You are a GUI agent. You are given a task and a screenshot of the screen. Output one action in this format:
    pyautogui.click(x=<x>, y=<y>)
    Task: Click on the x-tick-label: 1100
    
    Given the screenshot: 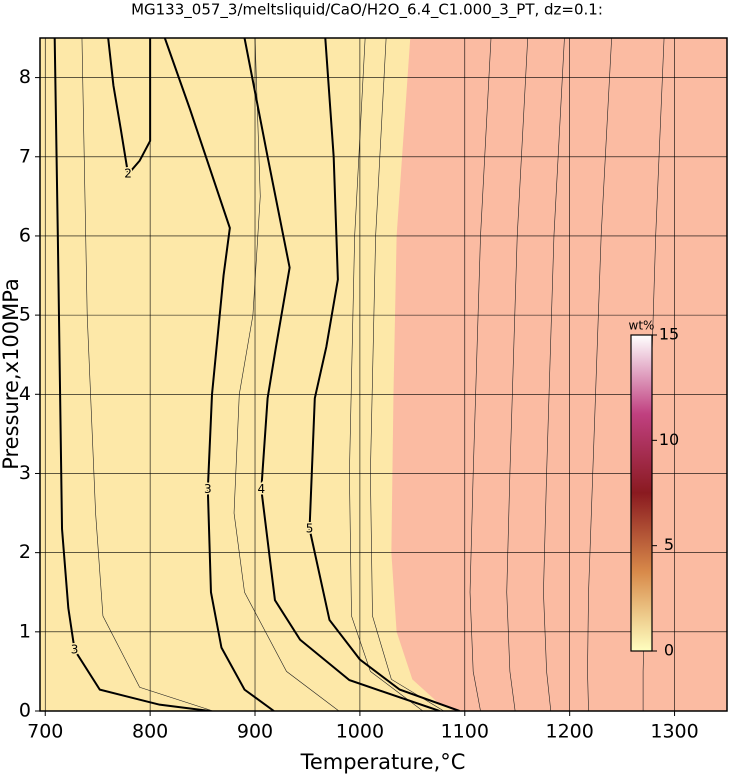 What is the action you would take?
    pyautogui.click(x=465, y=732)
    